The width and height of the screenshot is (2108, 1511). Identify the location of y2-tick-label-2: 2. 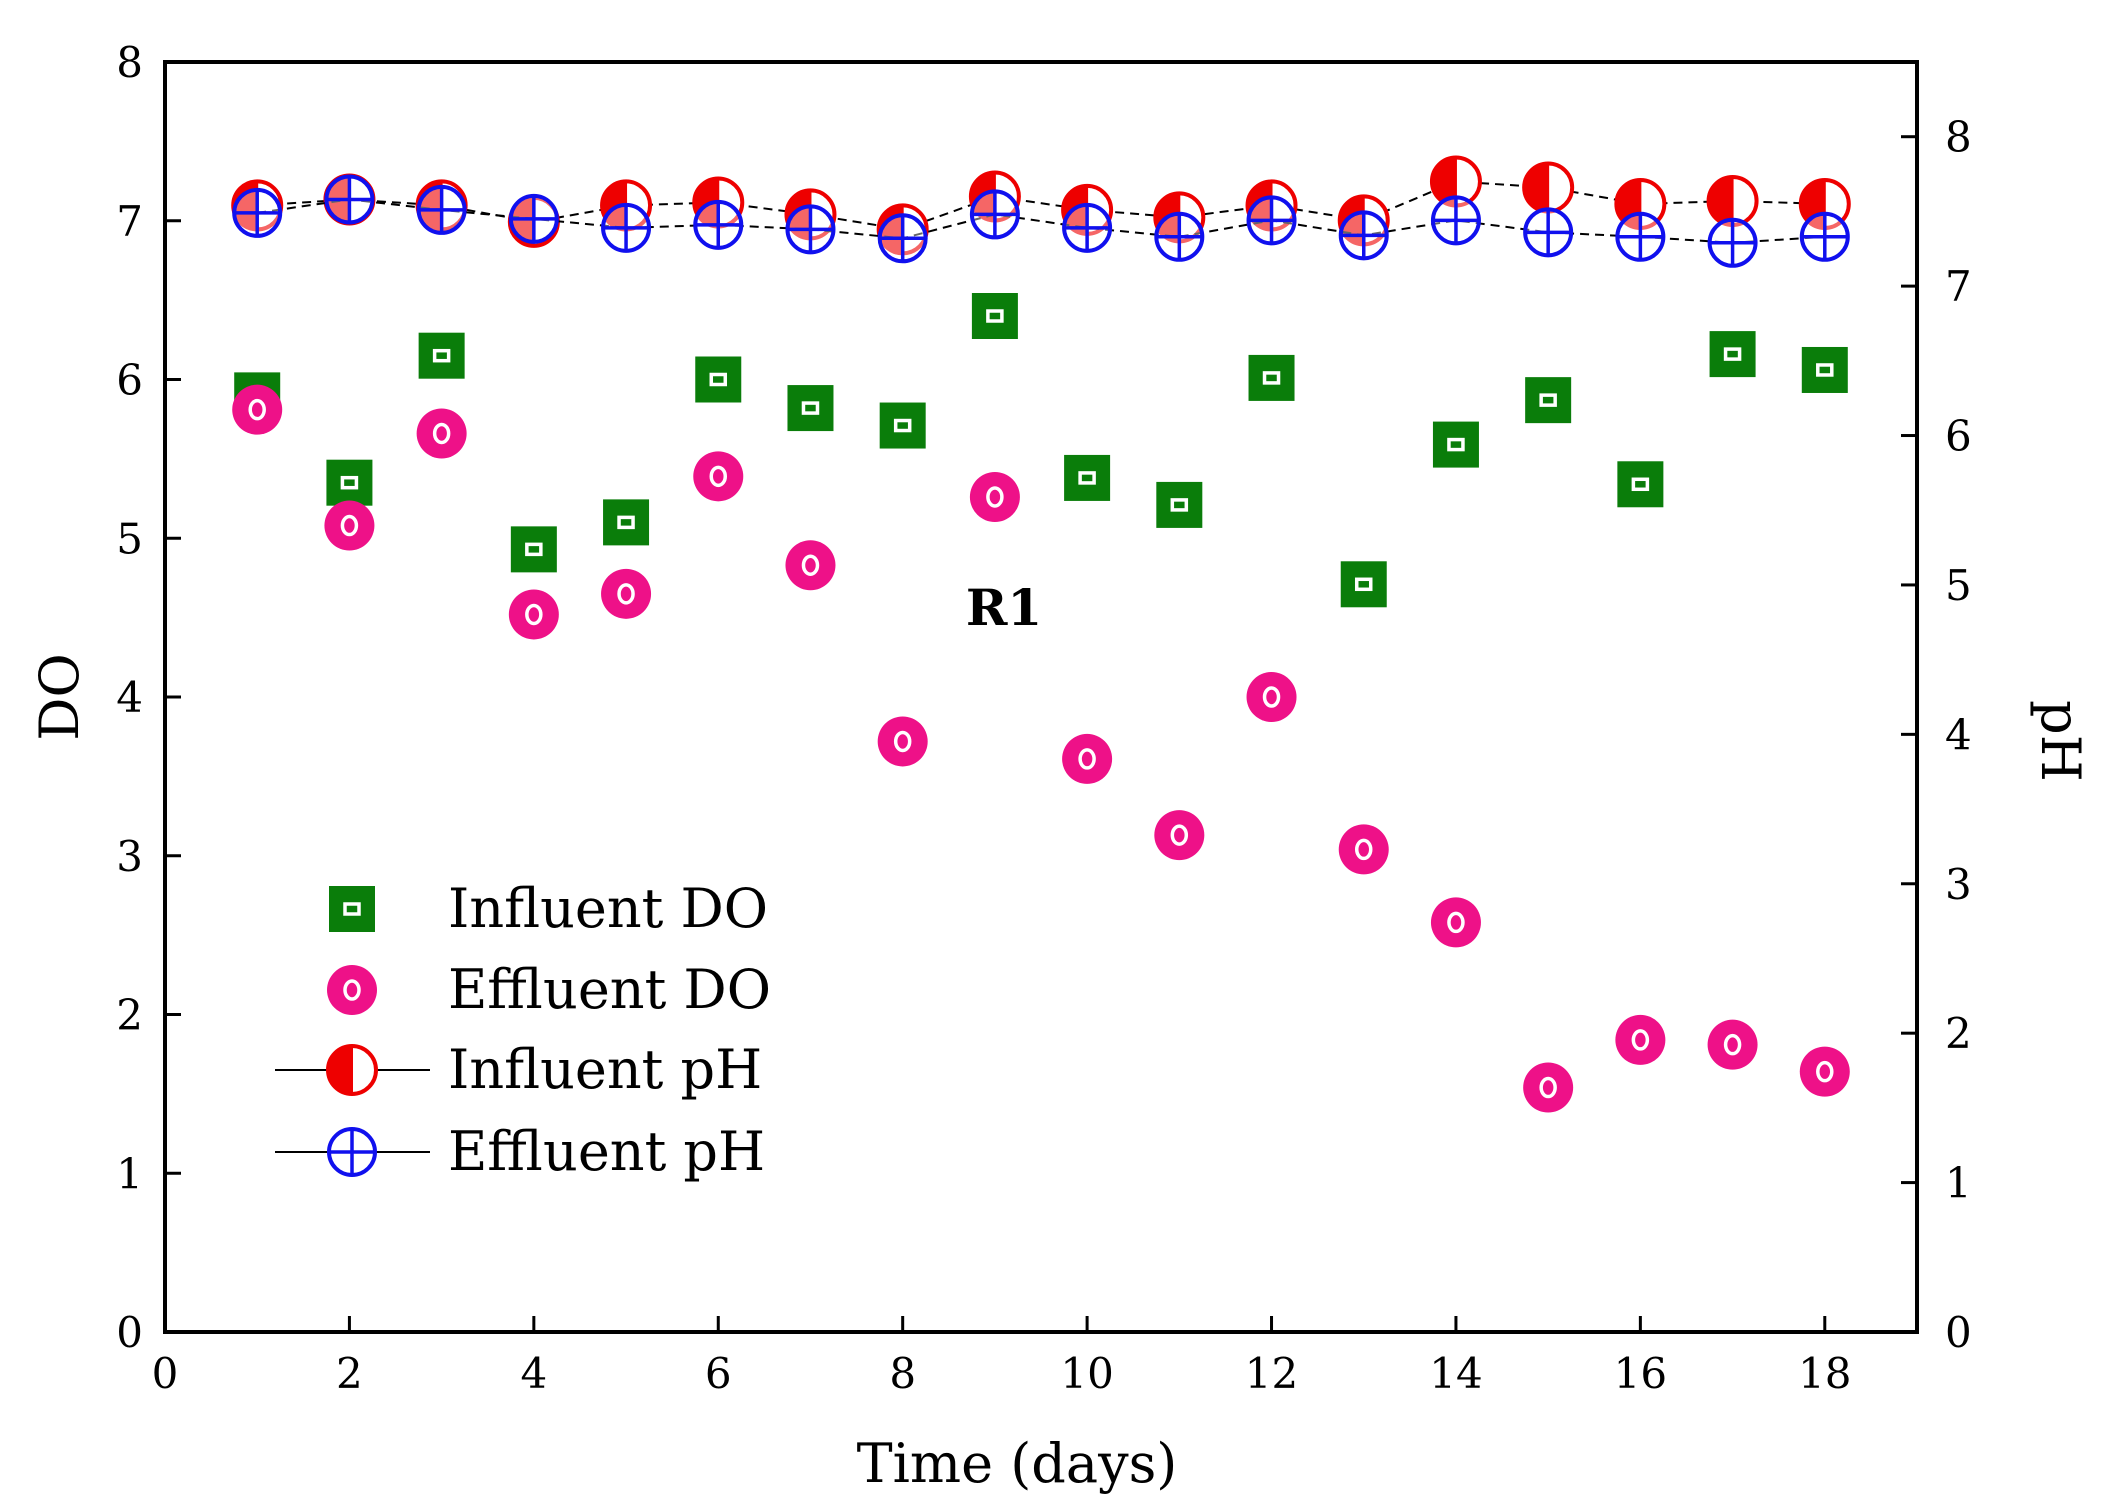
(1958, 1033).